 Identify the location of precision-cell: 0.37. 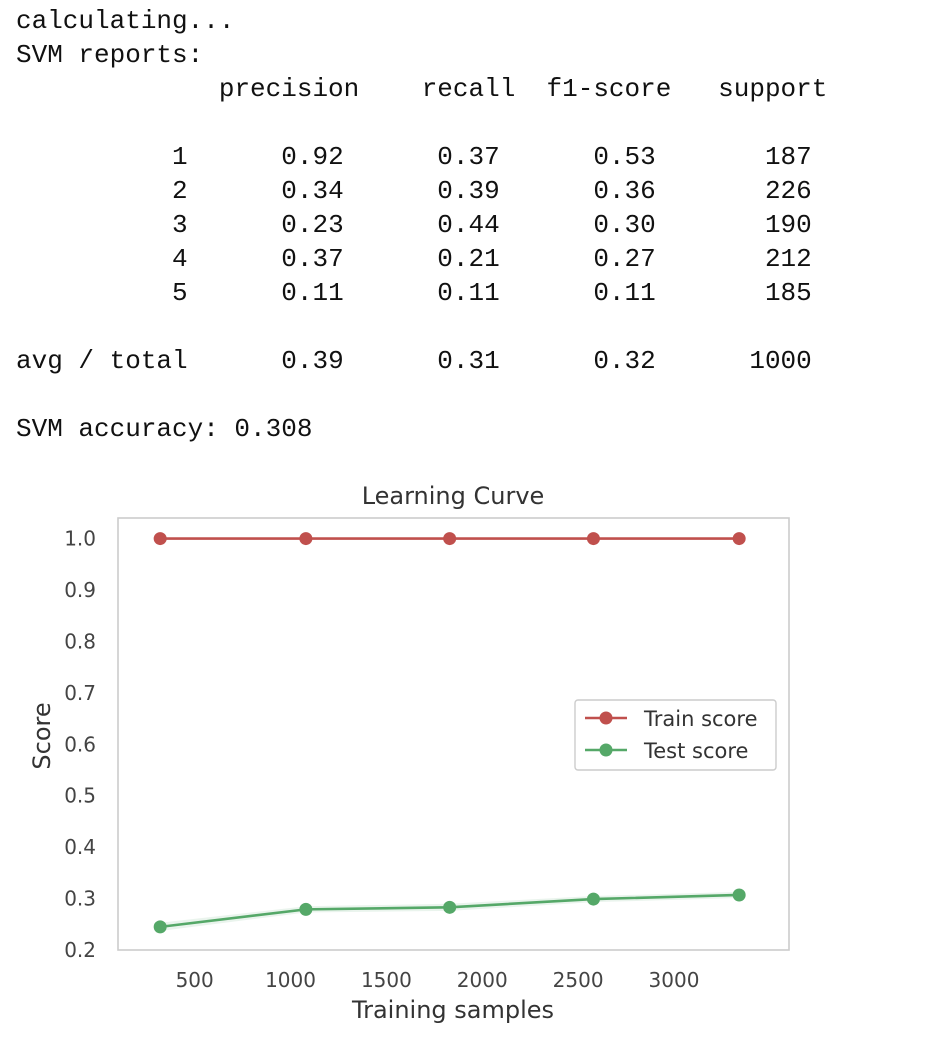
(265, 259).